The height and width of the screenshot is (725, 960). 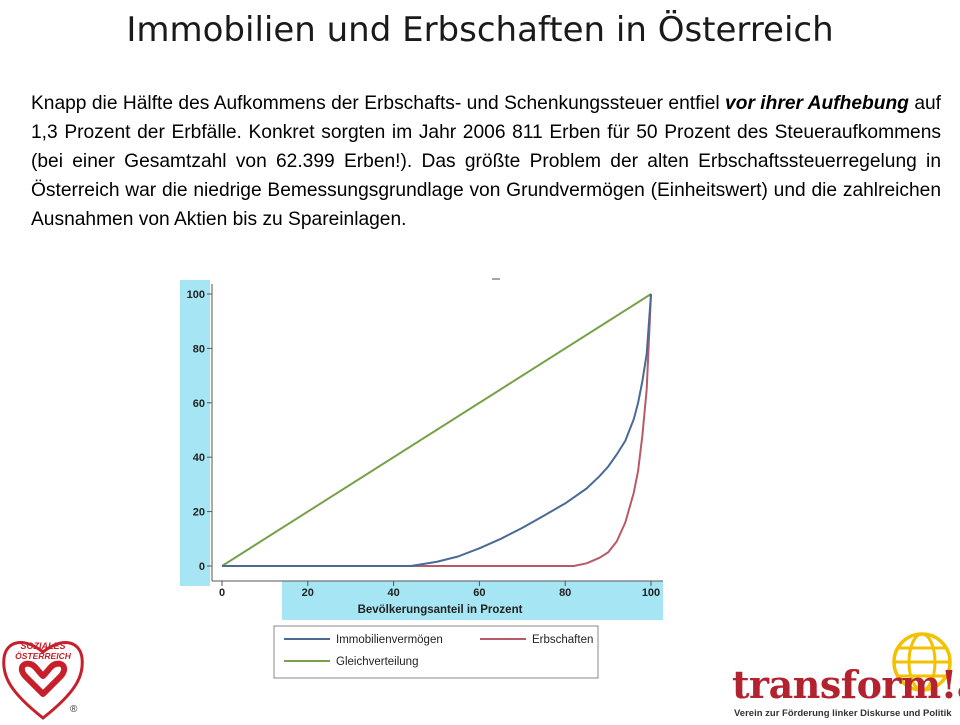 I want to click on logo-heart-icon, so click(x=43, y=678).